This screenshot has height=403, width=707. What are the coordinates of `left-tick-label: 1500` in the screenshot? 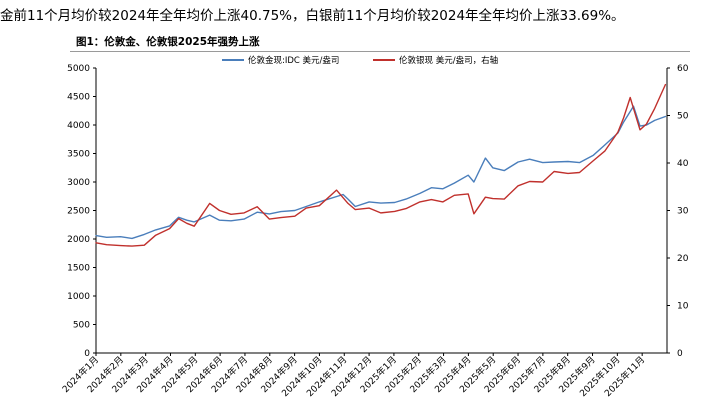 It's located at (78, 269).